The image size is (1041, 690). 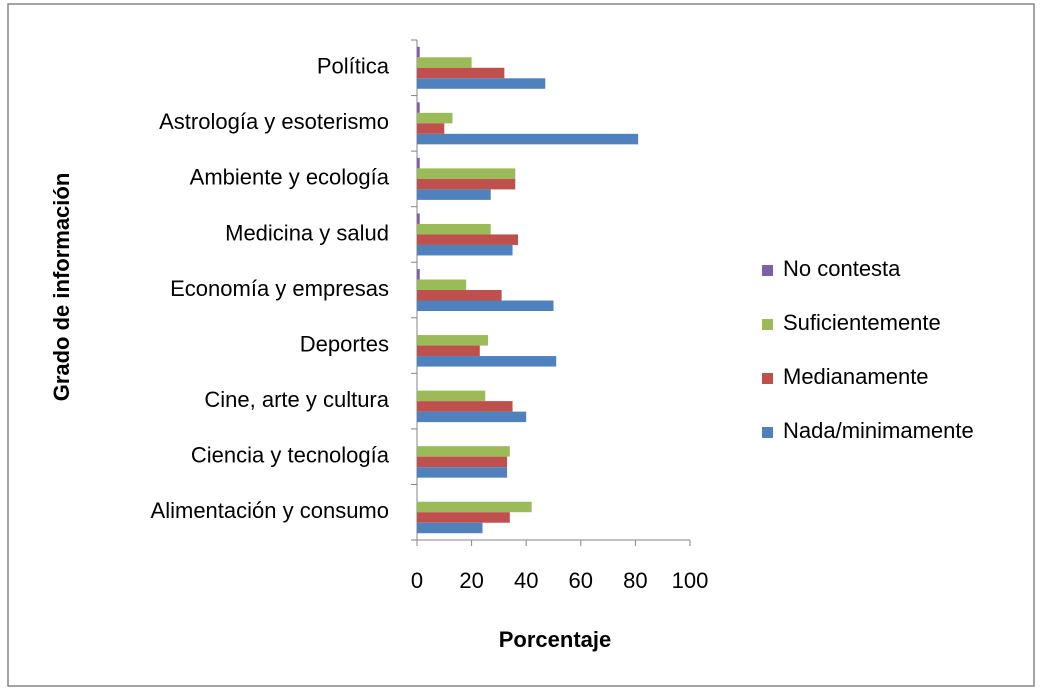 I want to click on legend-label: Medianamente, so click(x=856, y=376).